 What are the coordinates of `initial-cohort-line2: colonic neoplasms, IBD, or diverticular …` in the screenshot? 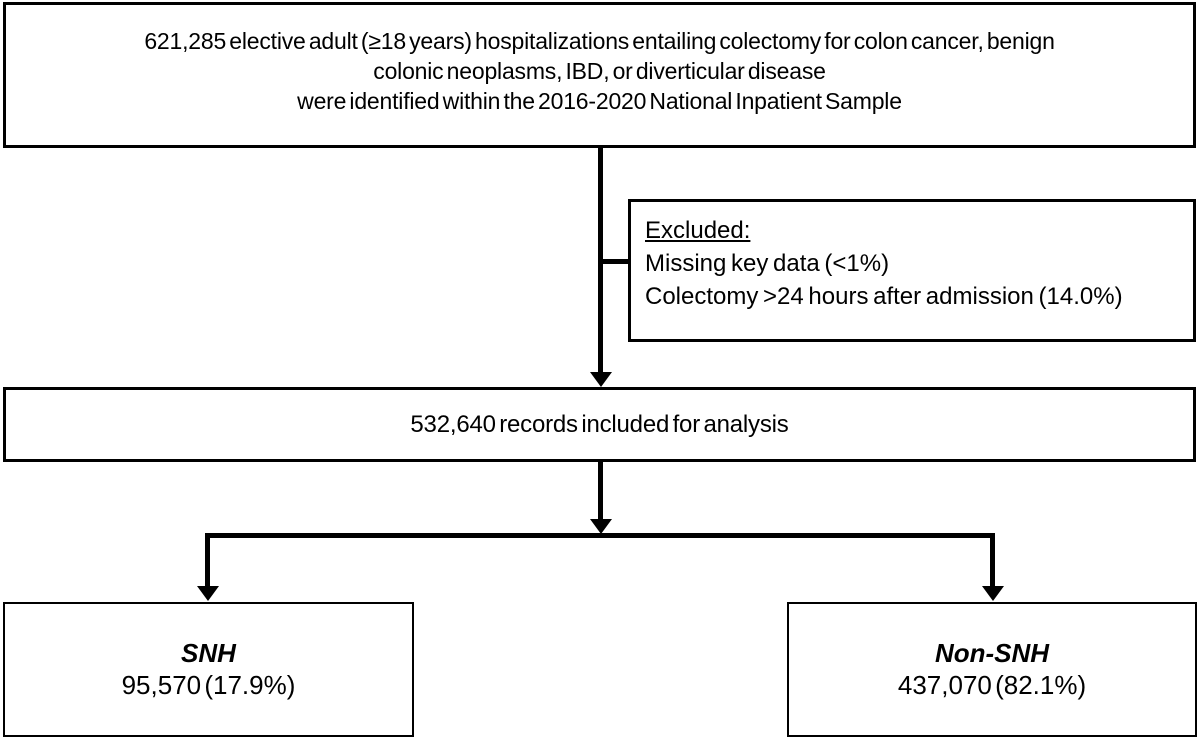 It's located at (599, 71).